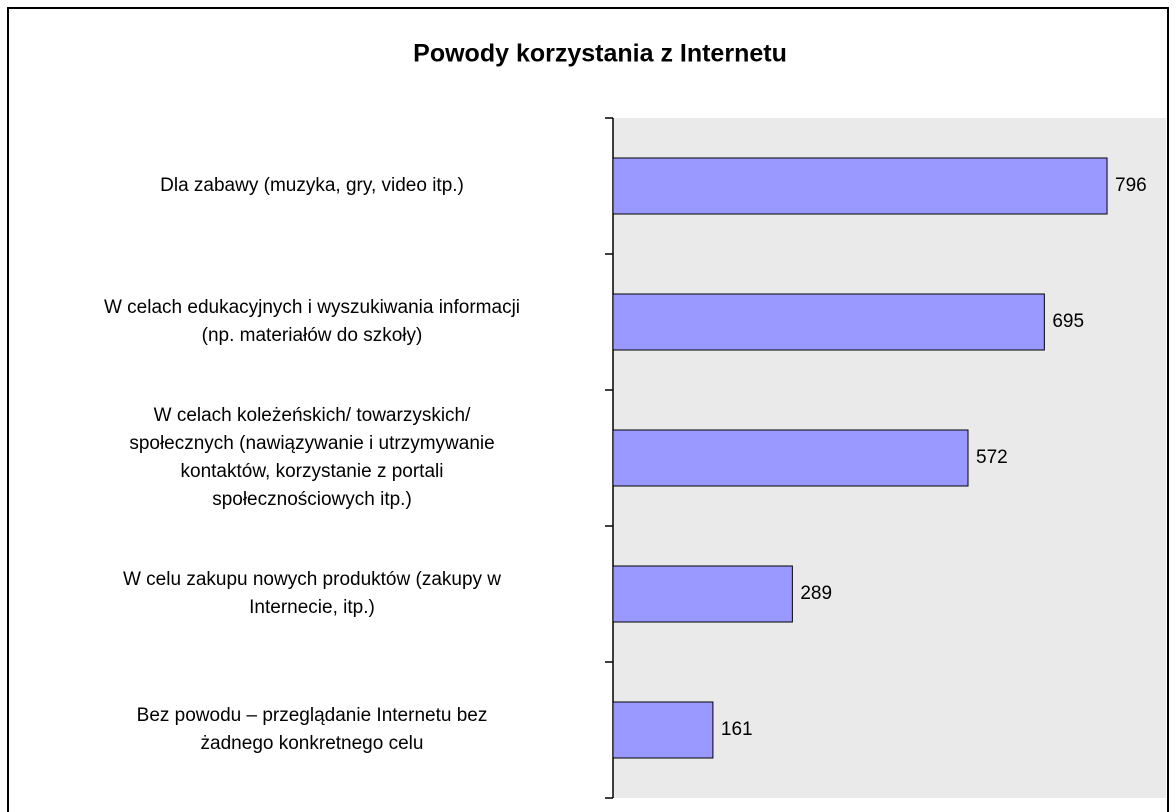 Image resolution: width=1176 pixels, height=812 pixels. What do you see at coordinates (816, 593) in the screenshot?
I see `data-label: 289` at bounding box center [816, 593].